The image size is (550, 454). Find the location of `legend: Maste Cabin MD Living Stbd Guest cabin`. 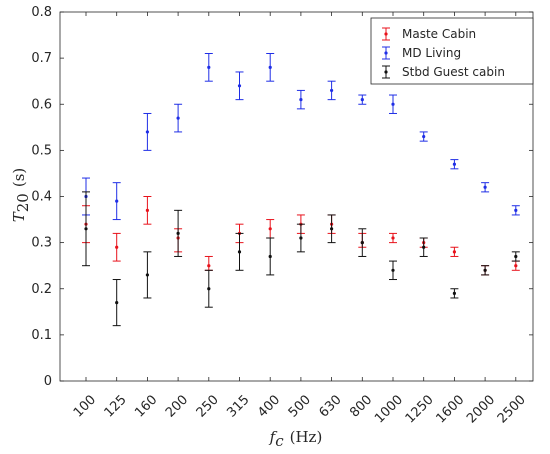

legend: Maste Cabin MD Living Stbd Guest cabin is located at coordinates (452, 51).